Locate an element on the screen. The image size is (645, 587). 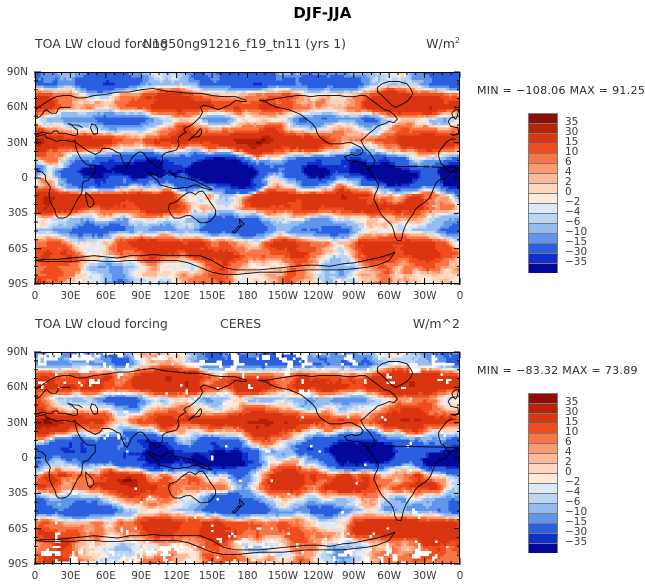
colorbar-tick-label: 35 is located at coordinates (572, 402).